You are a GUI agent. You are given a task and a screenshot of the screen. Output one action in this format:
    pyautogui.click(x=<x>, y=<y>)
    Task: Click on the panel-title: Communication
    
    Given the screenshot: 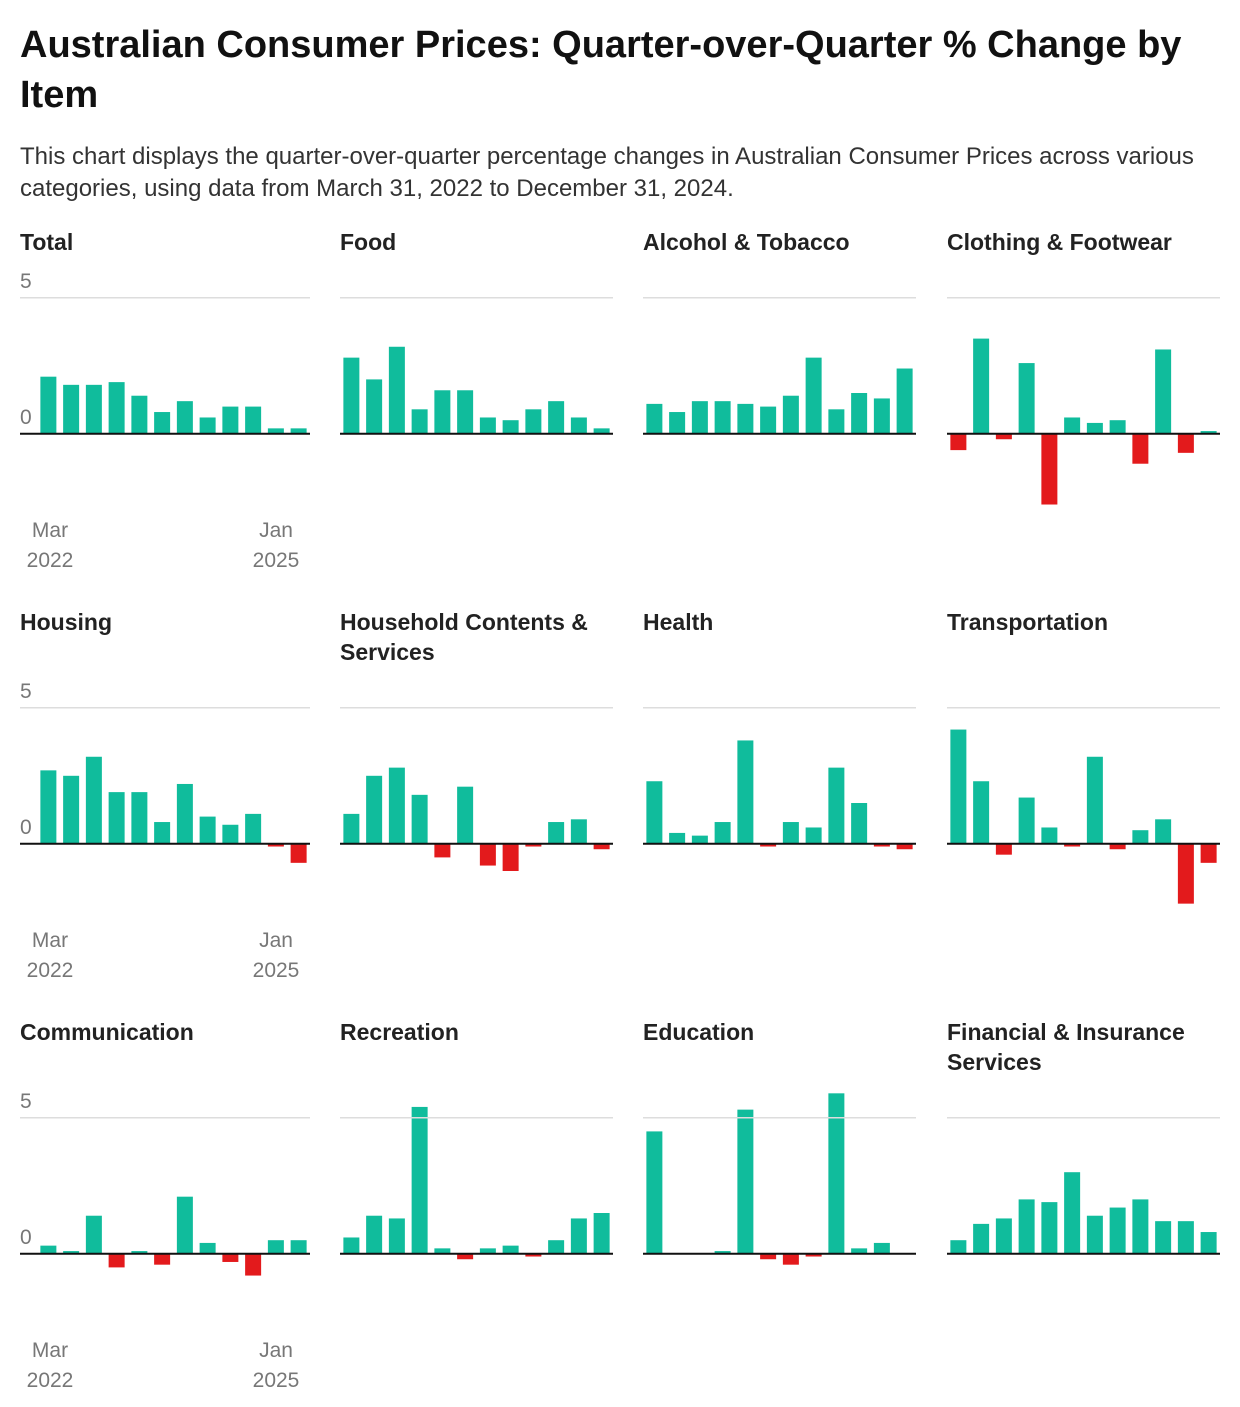 What is the action you would take?
    pyautogui.click(x=107, y=1032)
    